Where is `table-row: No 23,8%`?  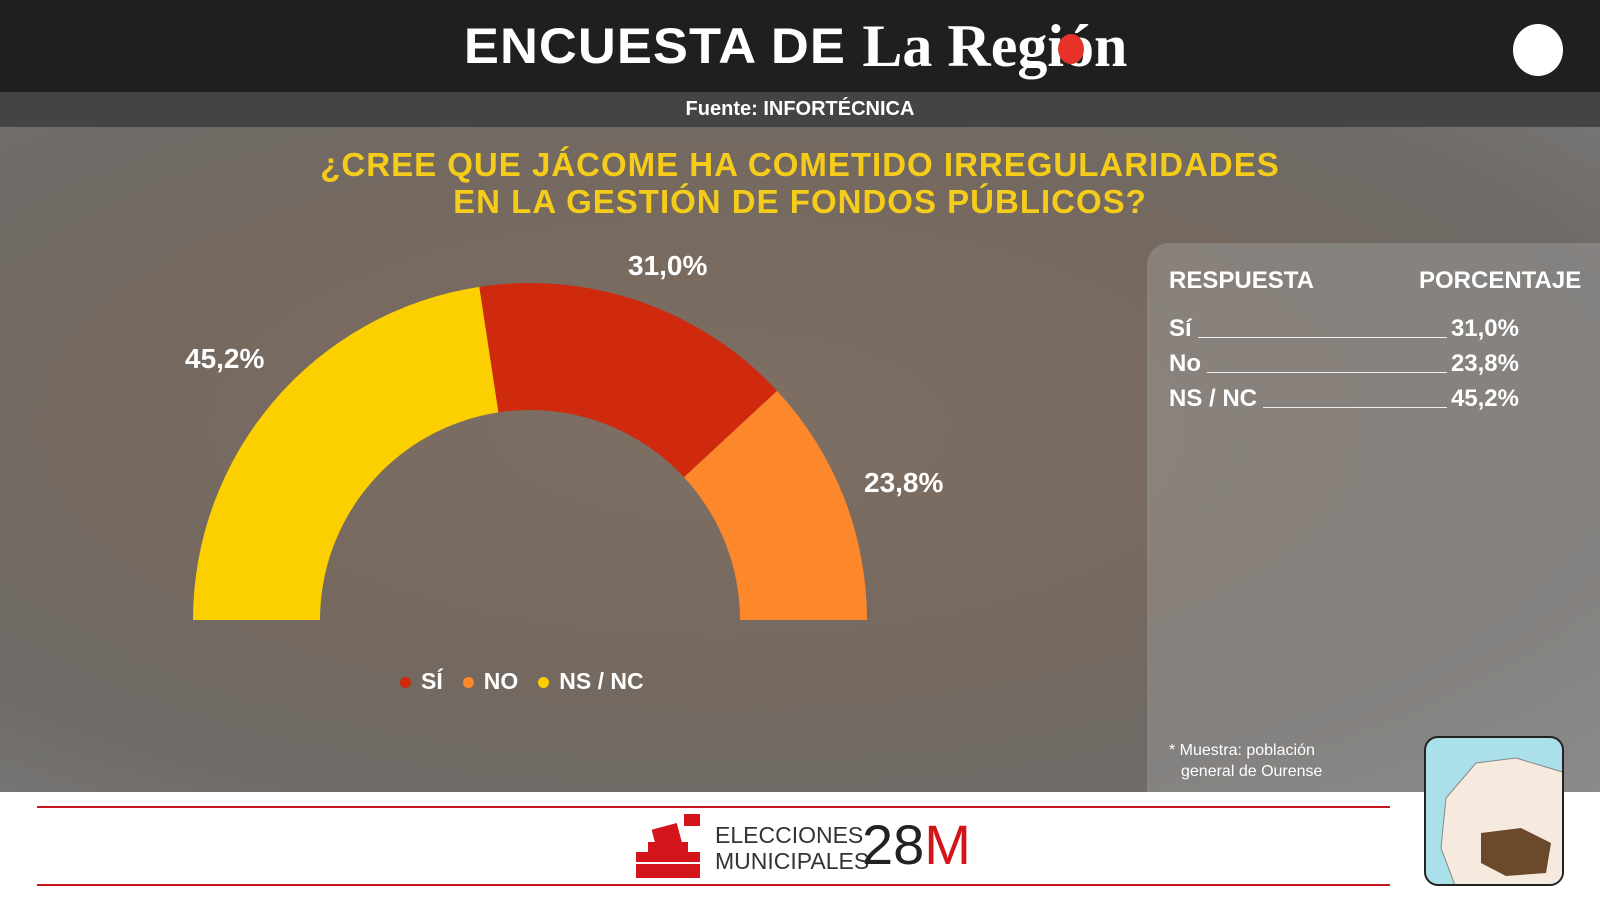 table-row: No 23,8% is located at coordinates (1344, 363).